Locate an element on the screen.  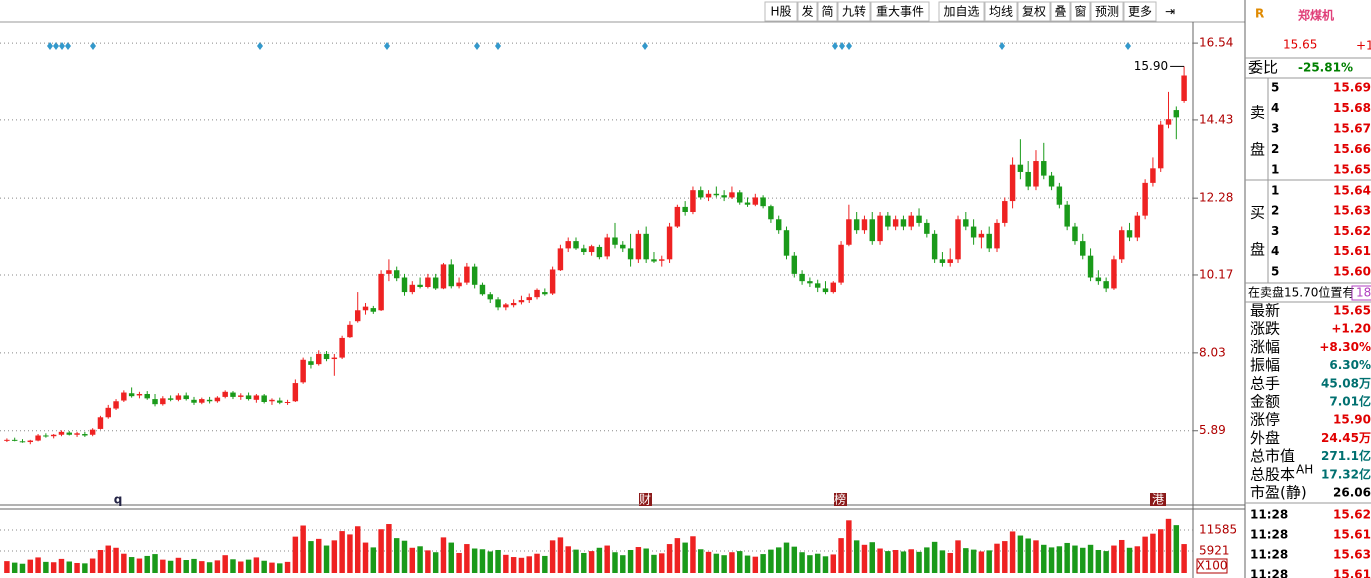
toolbar-label: 加自选 is located at coordinates (961, 12).